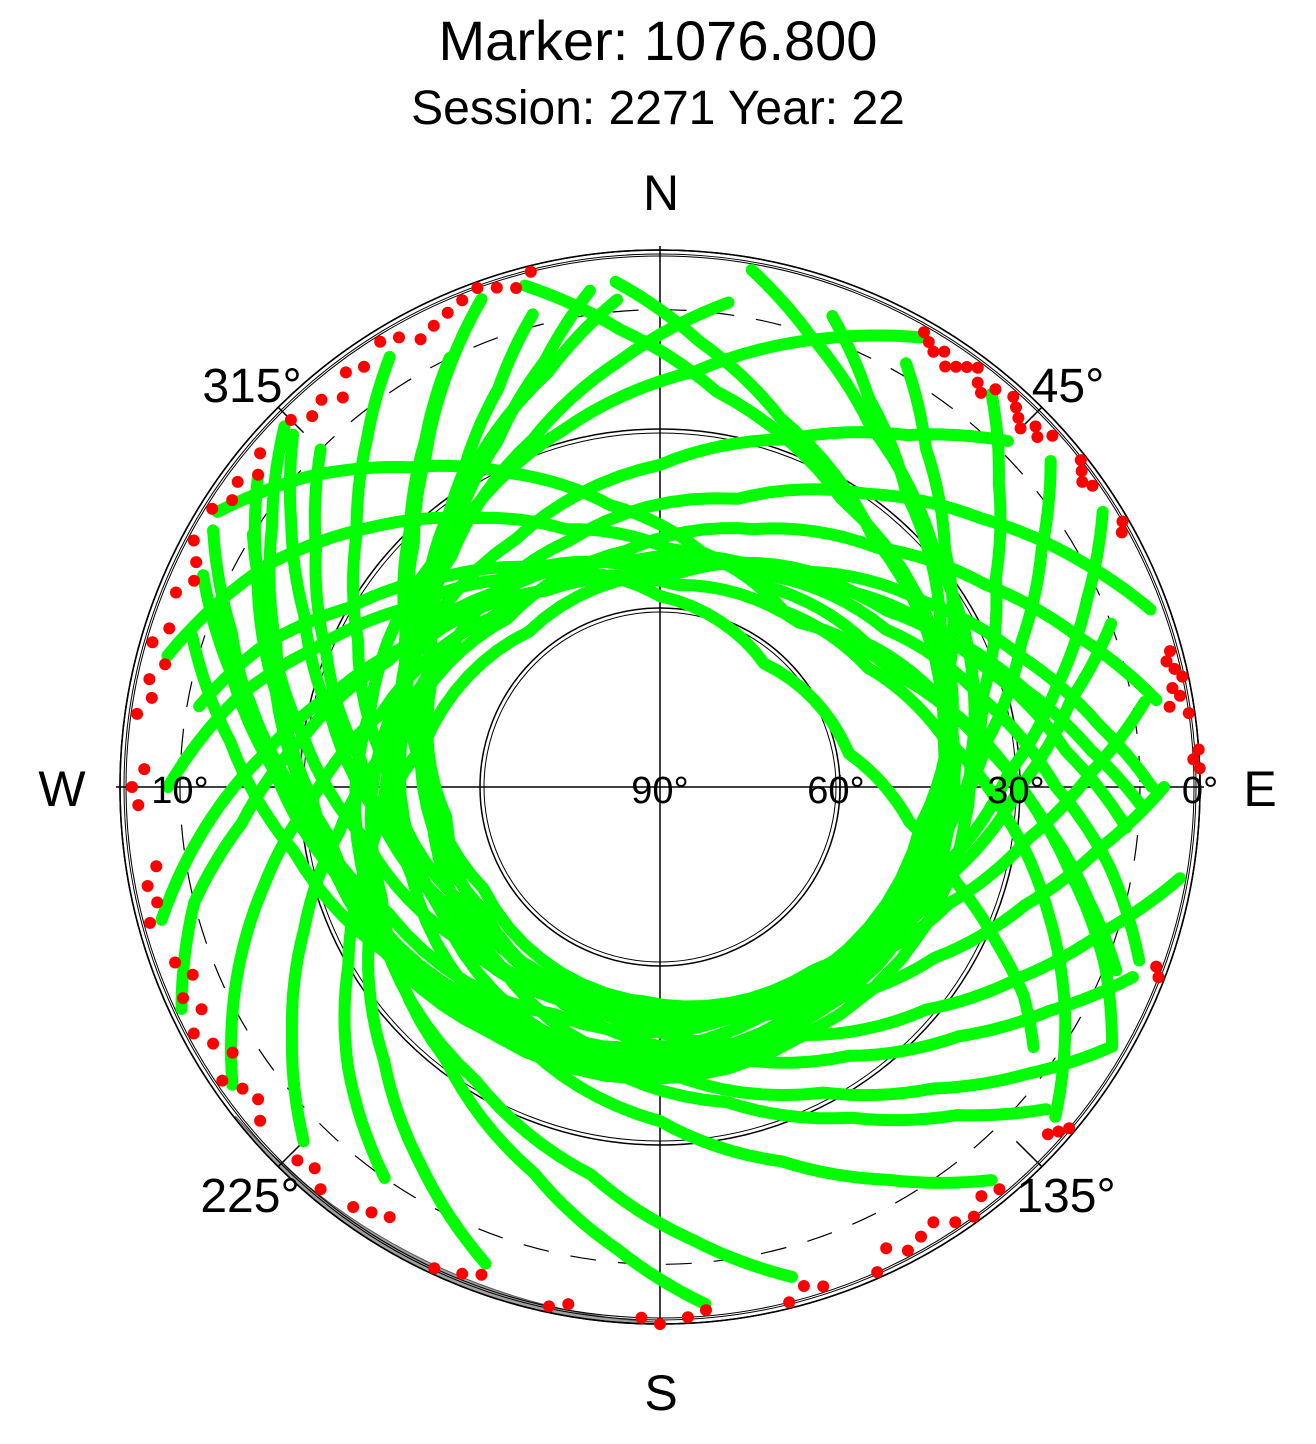  I want to click on cardinal-west-label: W, so click(62, 789).